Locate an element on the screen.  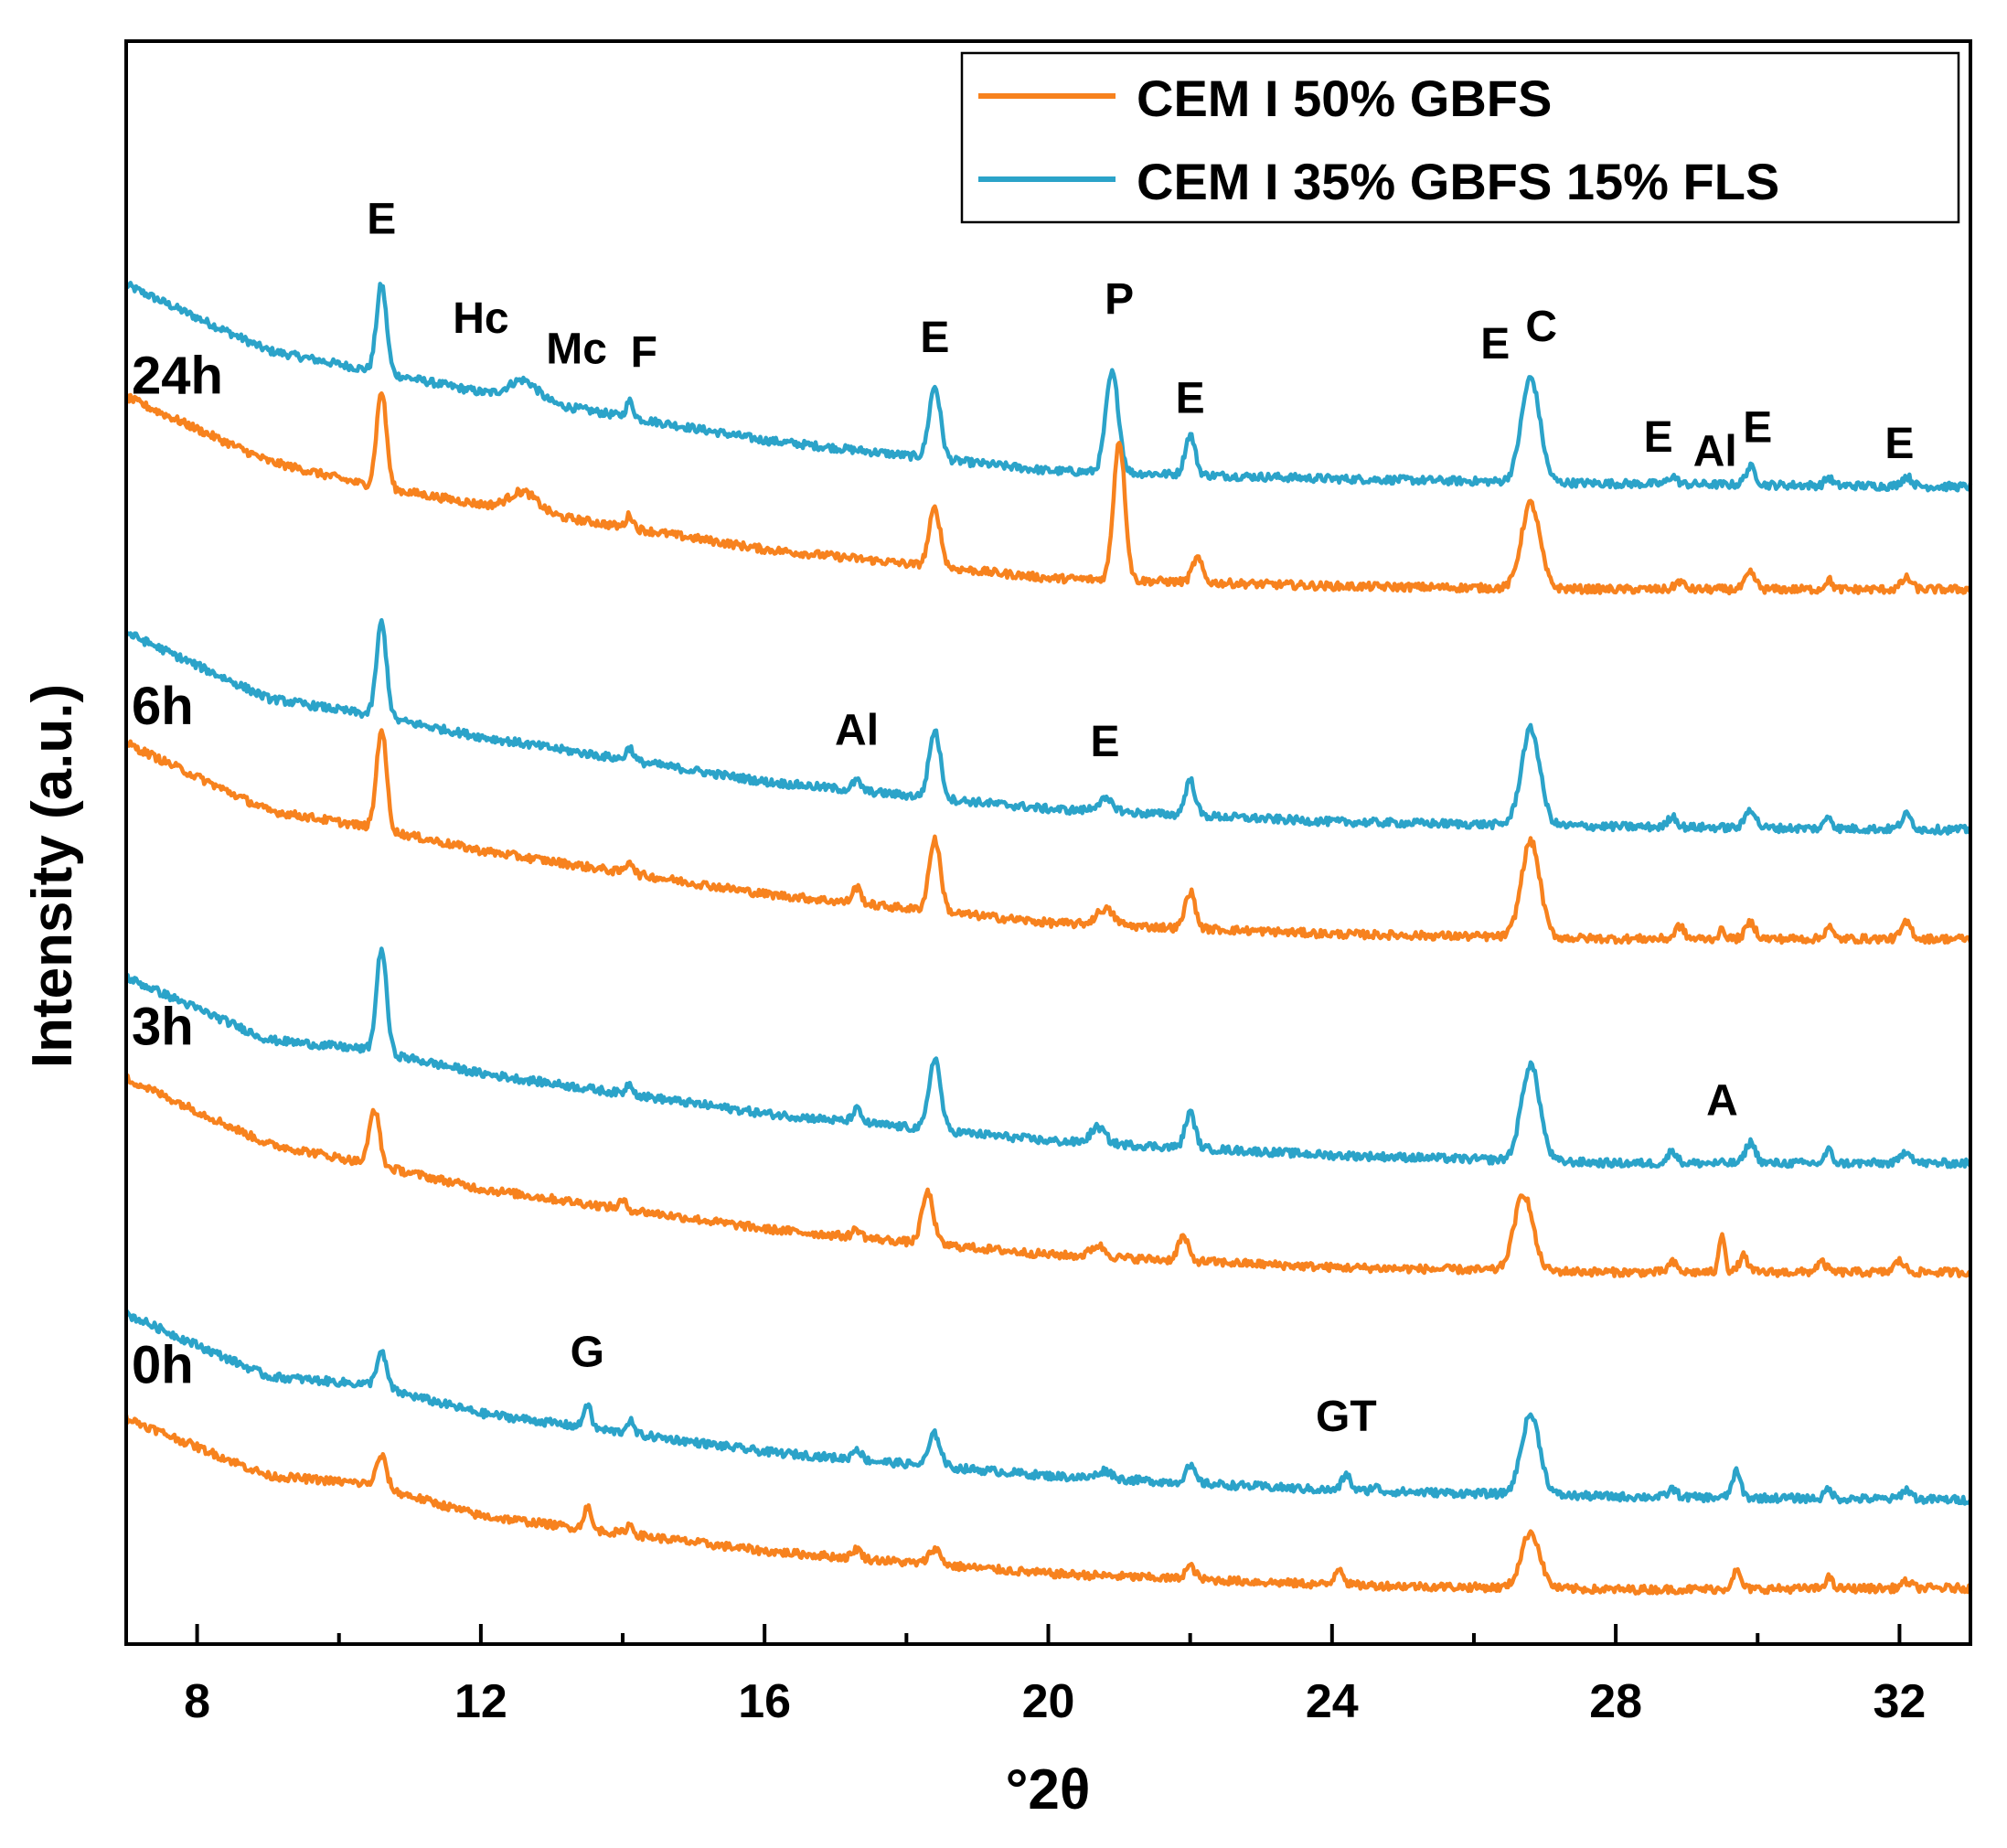
legend-box is located at coordinates (1460, 138).